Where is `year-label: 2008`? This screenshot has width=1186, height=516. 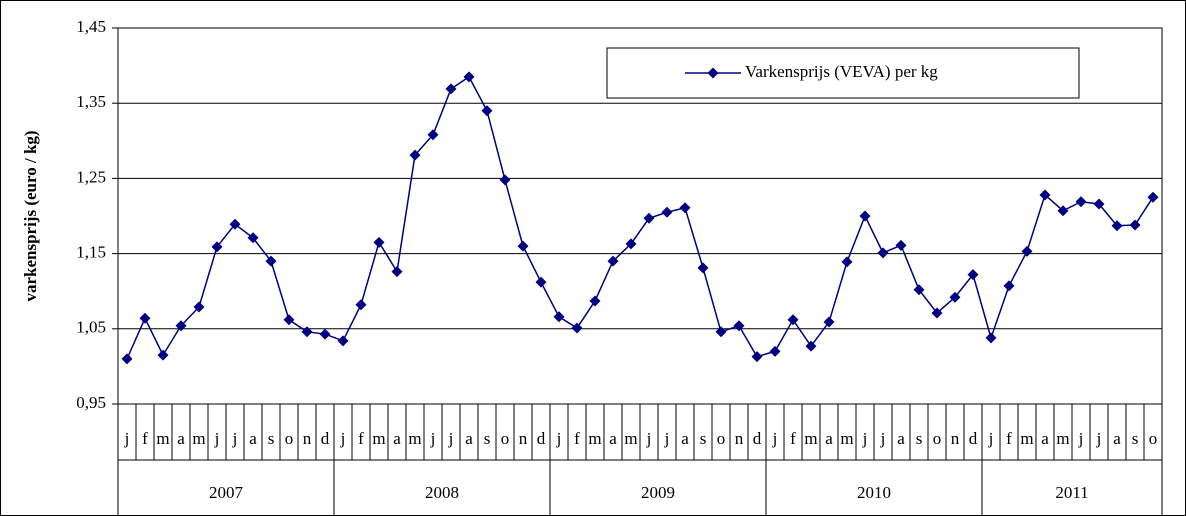
year-label: 2008 is located at coordinates (442, 492).